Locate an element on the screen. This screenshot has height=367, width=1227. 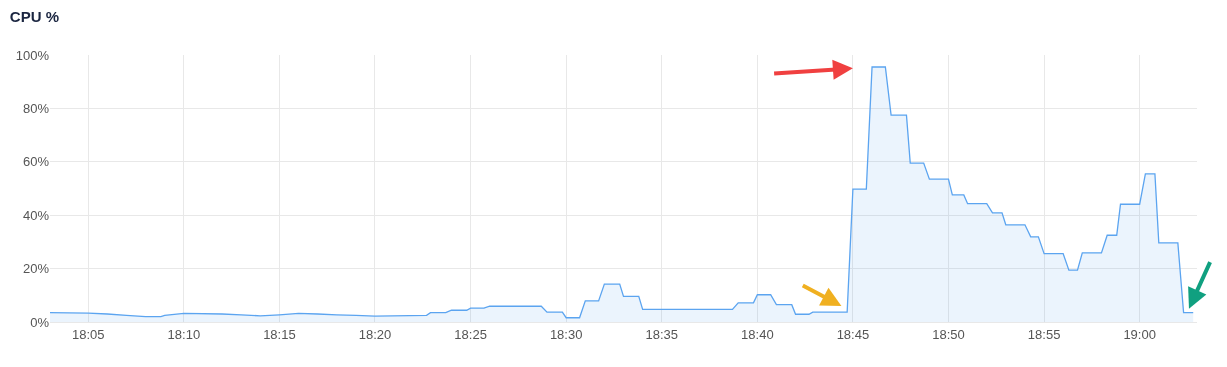
x-tick-label: 18:30 is located at coordinates (566, 334).